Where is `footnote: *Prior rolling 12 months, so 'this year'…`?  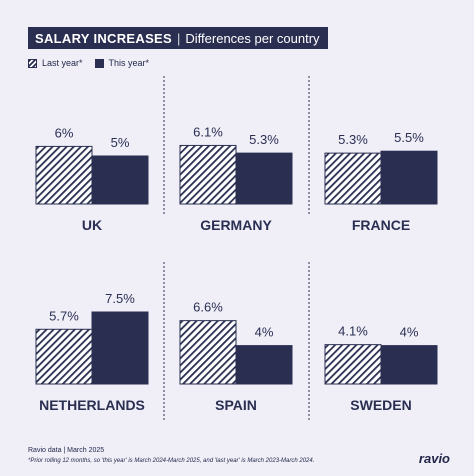 footnote: *Prior rolling 12 months, so 'this year'… is located at coordinates (171, 461).